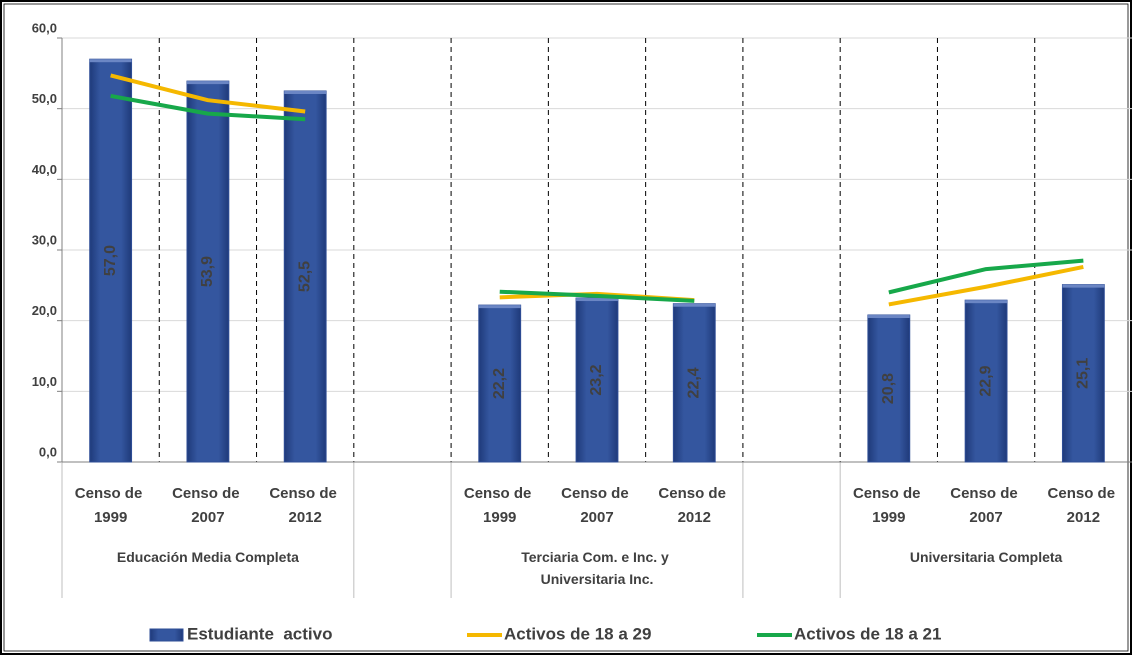  What do you see at coordinates (44, 98) in the screenshot?
I see `y-tick-label: 50,0` at bounding box center [44, 98].